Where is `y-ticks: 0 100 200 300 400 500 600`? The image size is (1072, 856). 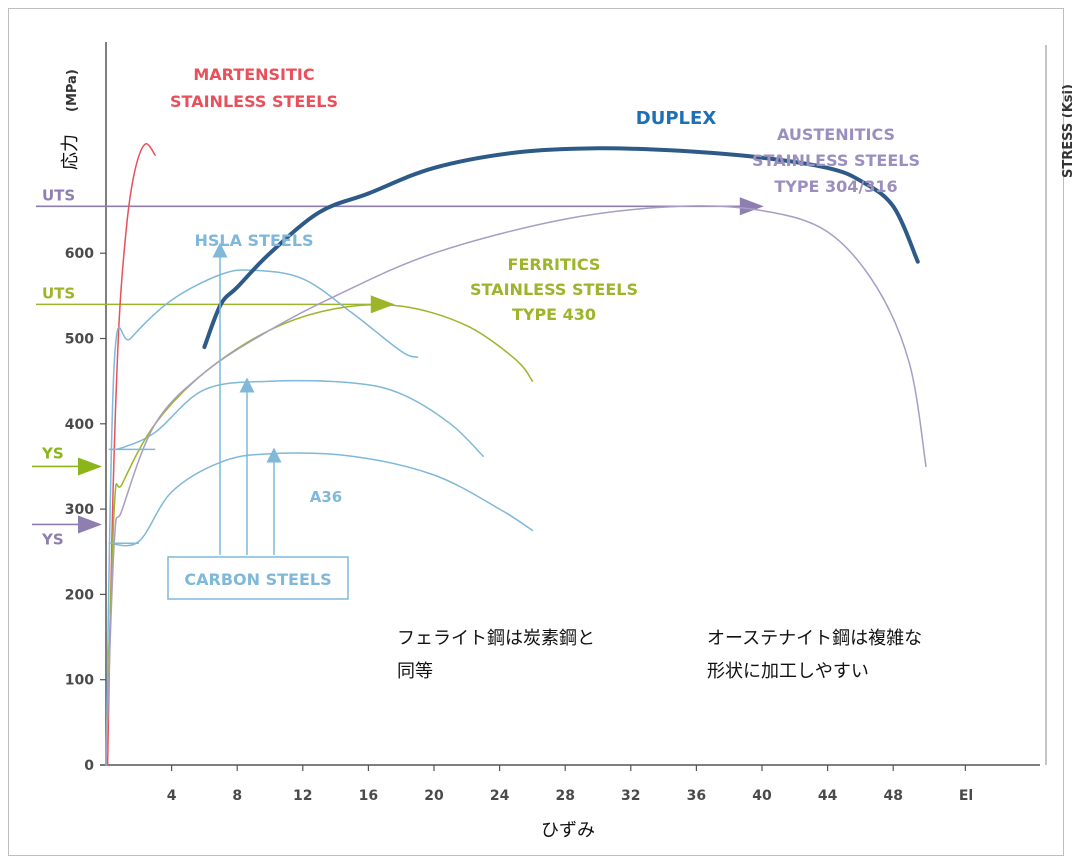
y-ticks: 0 100 200 300 400 500 600 is located at coordinates (85, 510).